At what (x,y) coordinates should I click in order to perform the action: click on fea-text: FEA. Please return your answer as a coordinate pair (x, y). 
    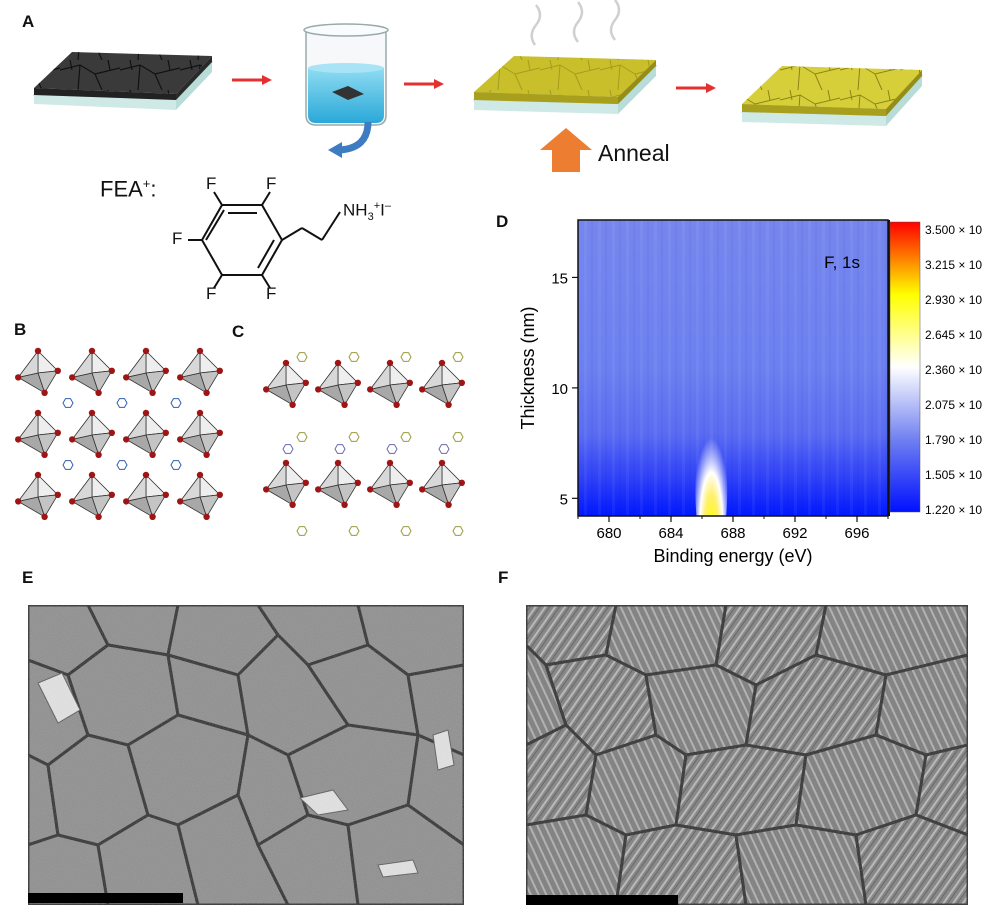
    Looking at the image, I should click on (121, 189).